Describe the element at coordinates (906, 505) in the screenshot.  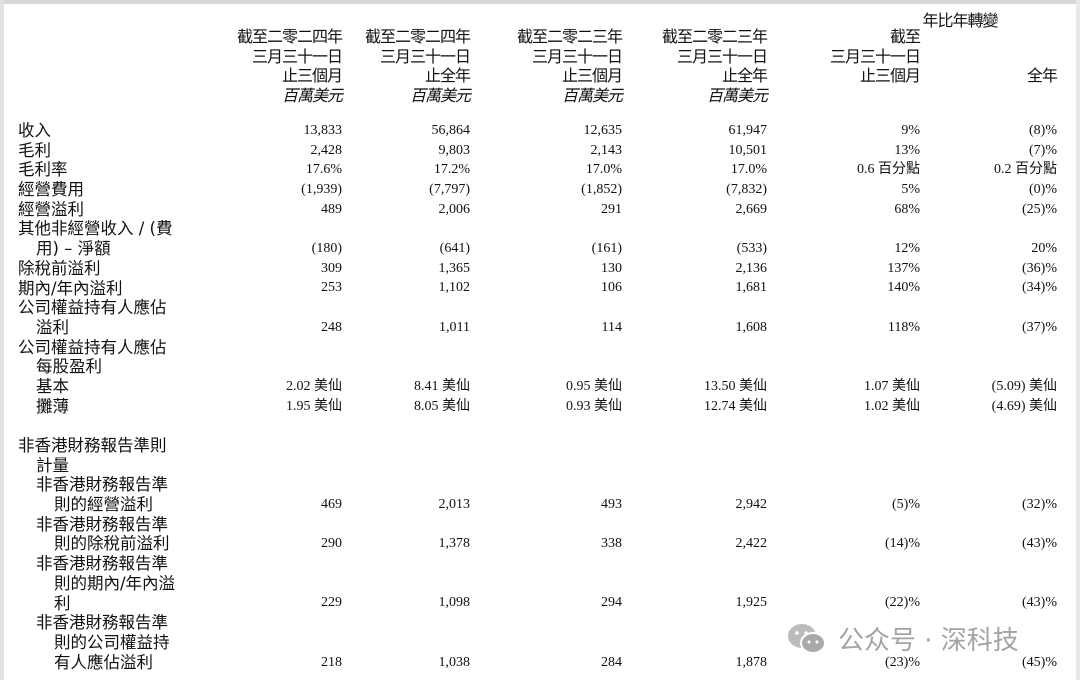
I see `cell-value: (5)%` at that location.